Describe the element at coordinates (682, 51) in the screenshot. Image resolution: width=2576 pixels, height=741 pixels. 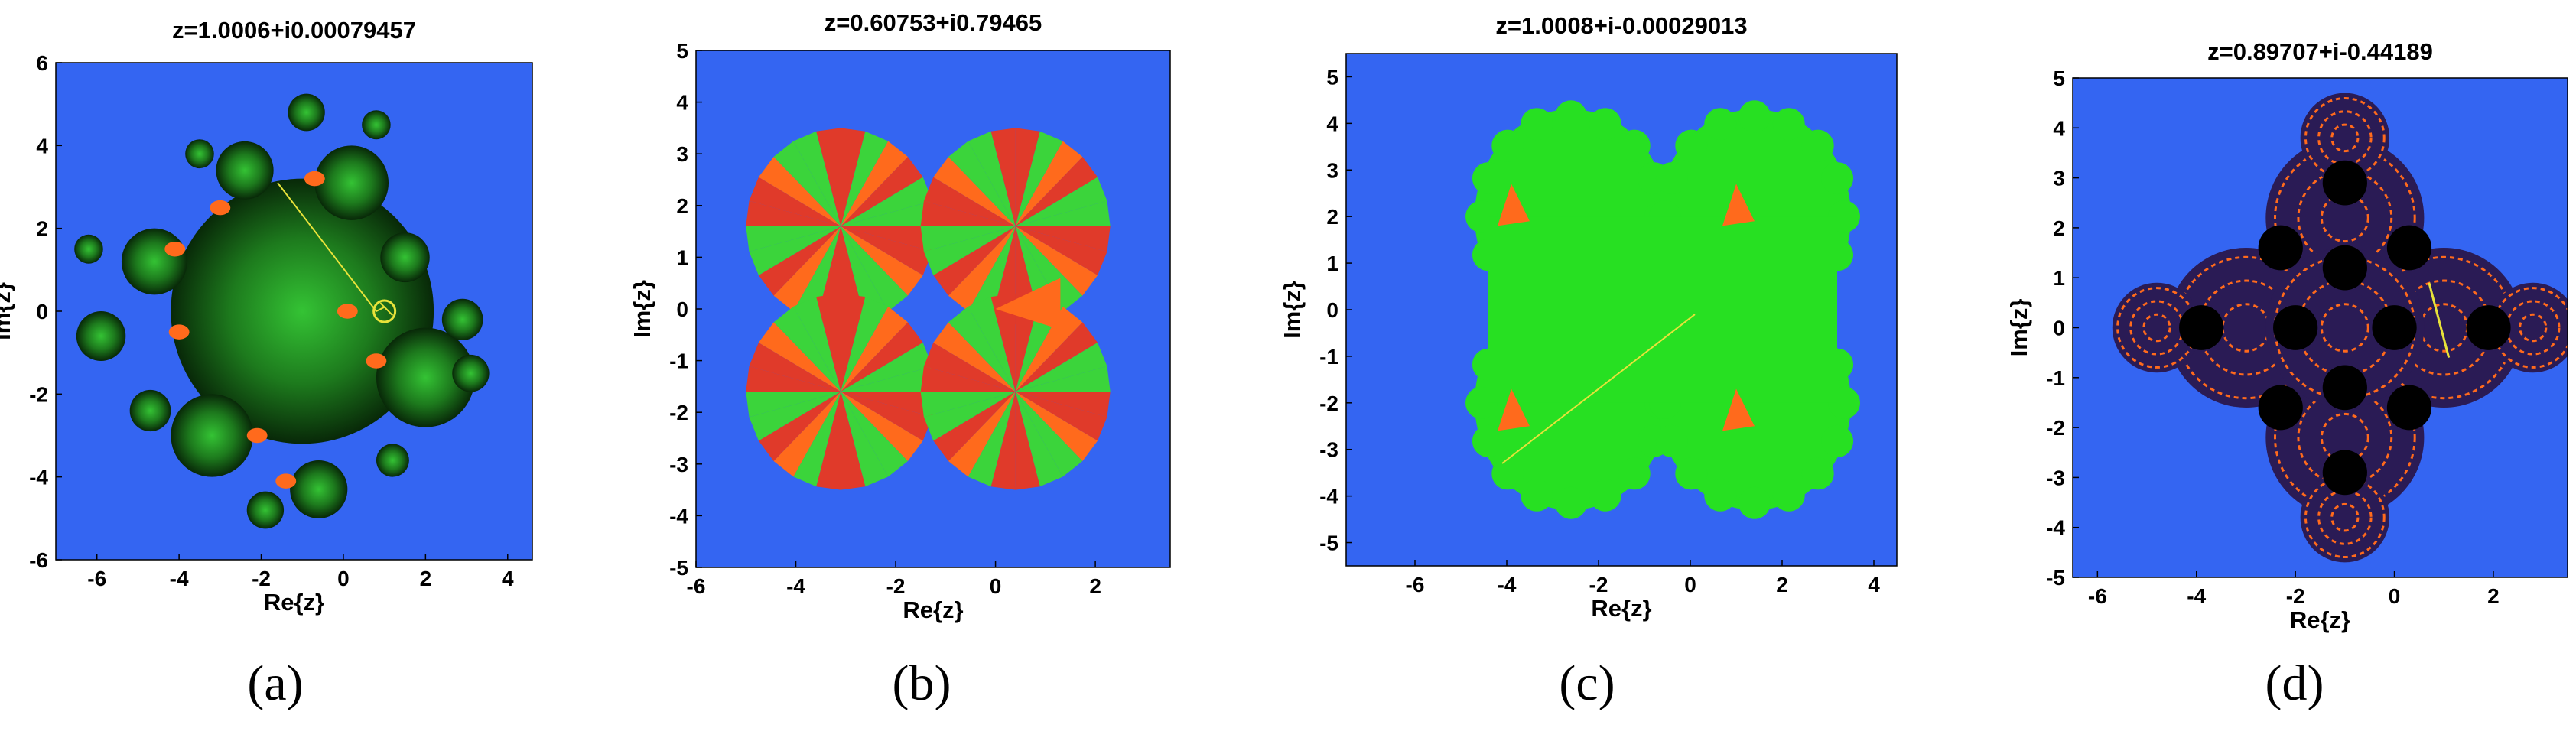
I see `y-tick-label: 5` at that location.